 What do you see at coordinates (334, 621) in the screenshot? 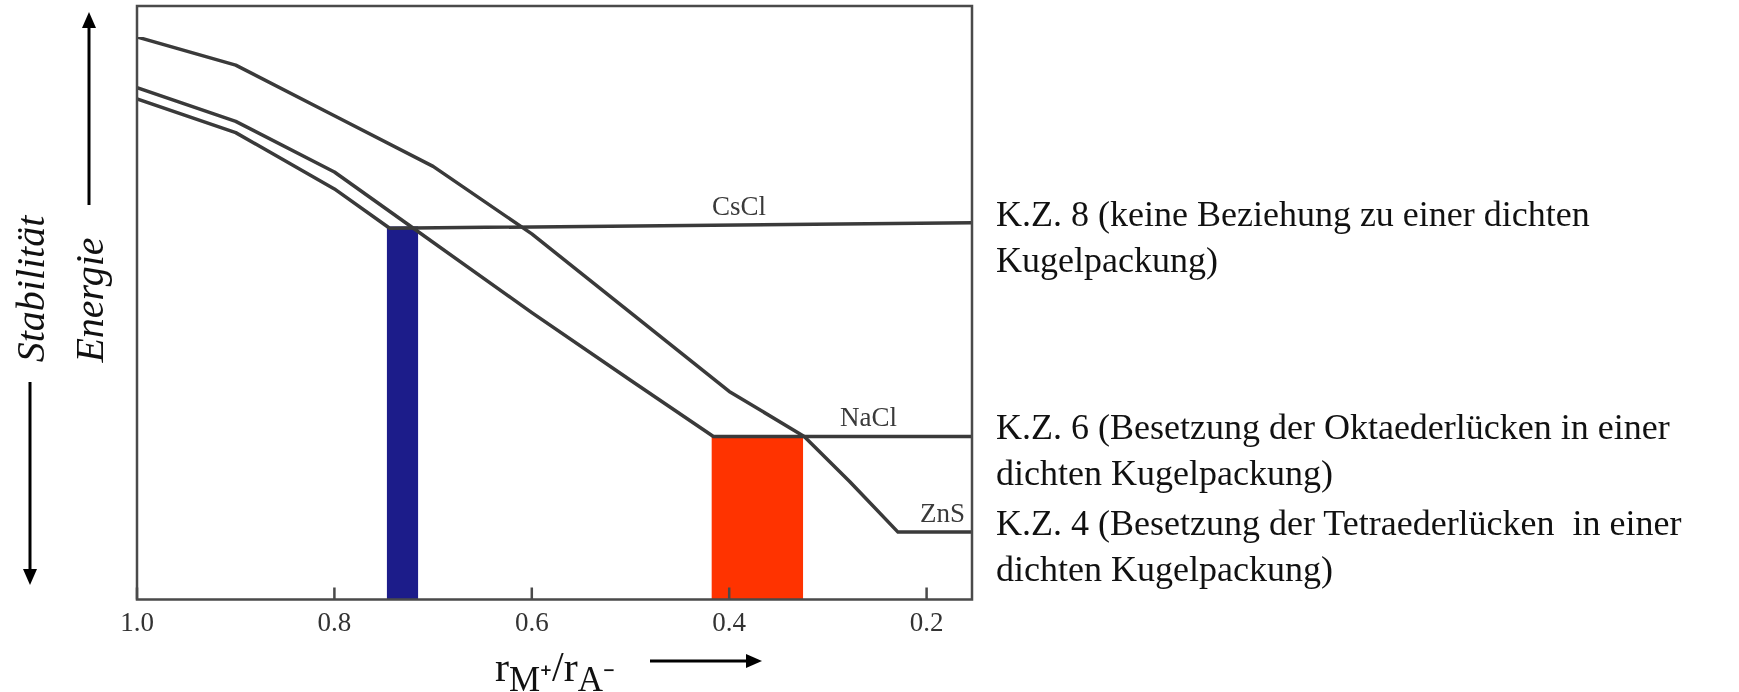
I see `x-tick-label: 0.8` at bounding box center [334, 621].